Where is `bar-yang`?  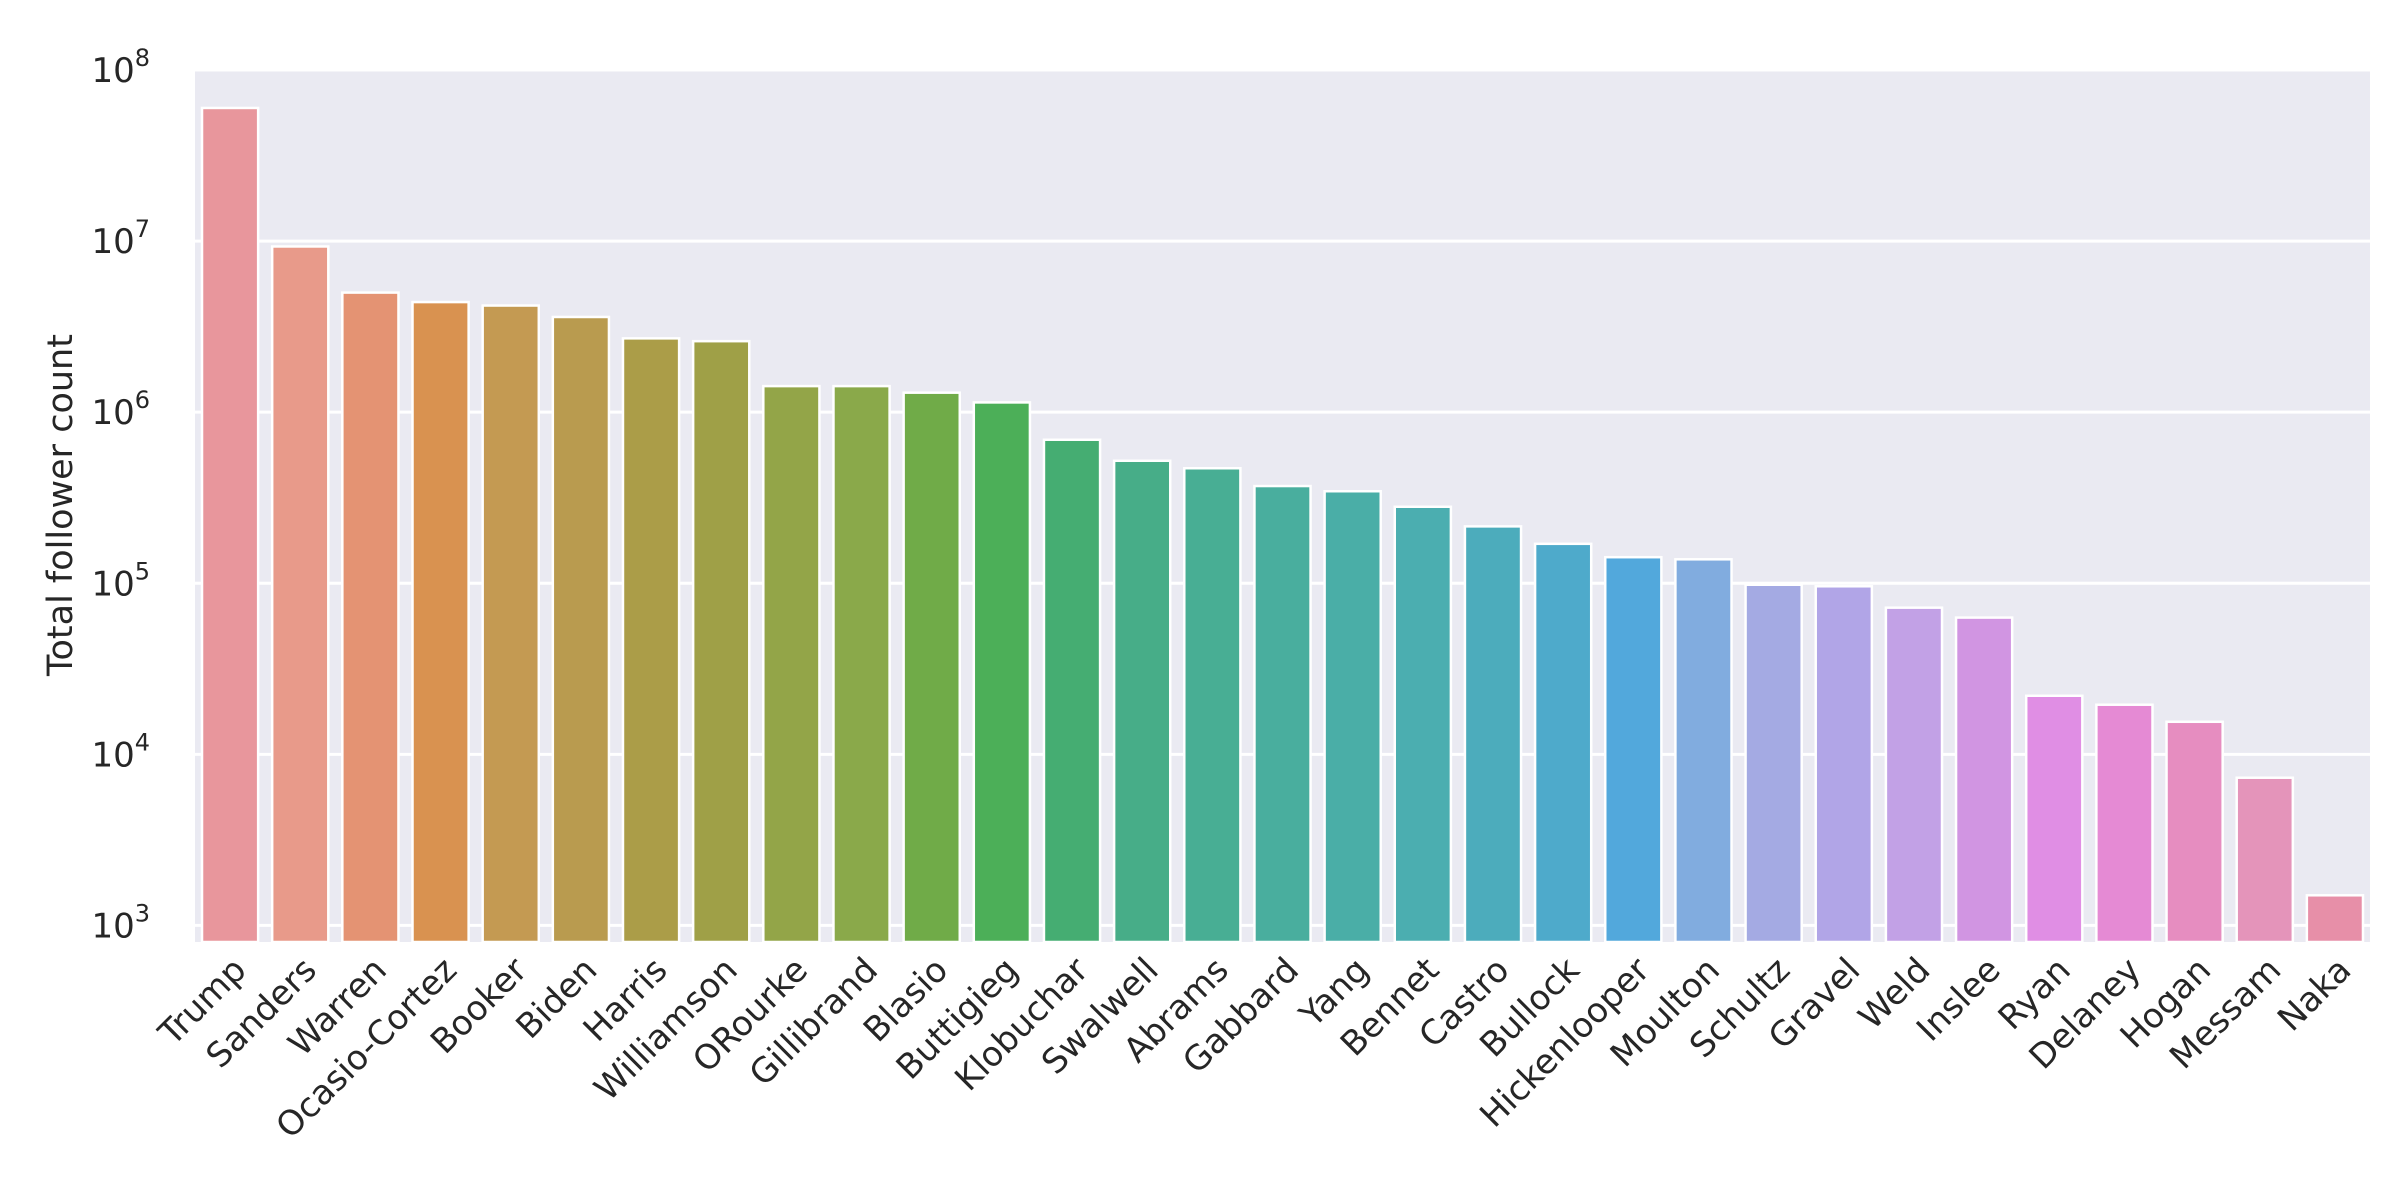 bar-yang is located at coordinates (1352, 716).